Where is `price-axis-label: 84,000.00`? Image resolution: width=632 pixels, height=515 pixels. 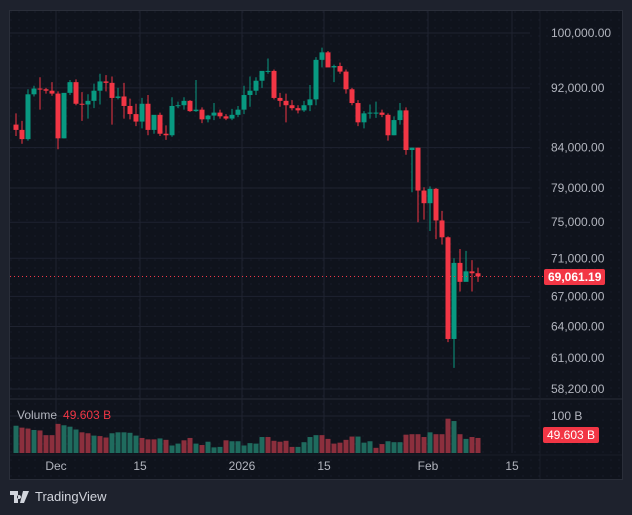
price-axis-label: 84,000.00 is located at coordinates (578, 148).